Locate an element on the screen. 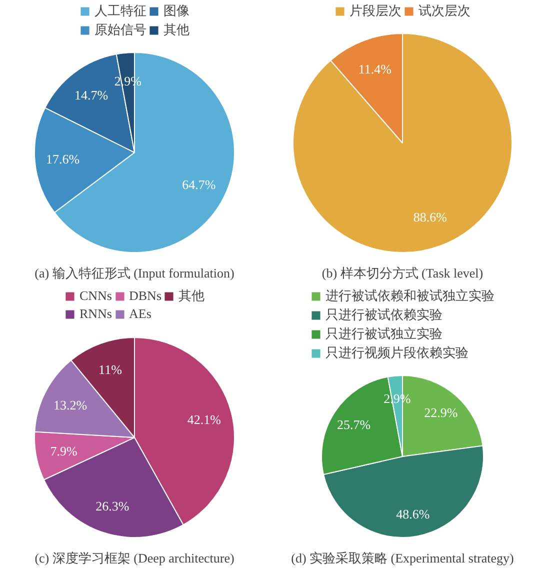 The height and width of the screenshot is (581, 541). text: (b) 样本切分方式 (Task level) is located at coordinates (403, 273).